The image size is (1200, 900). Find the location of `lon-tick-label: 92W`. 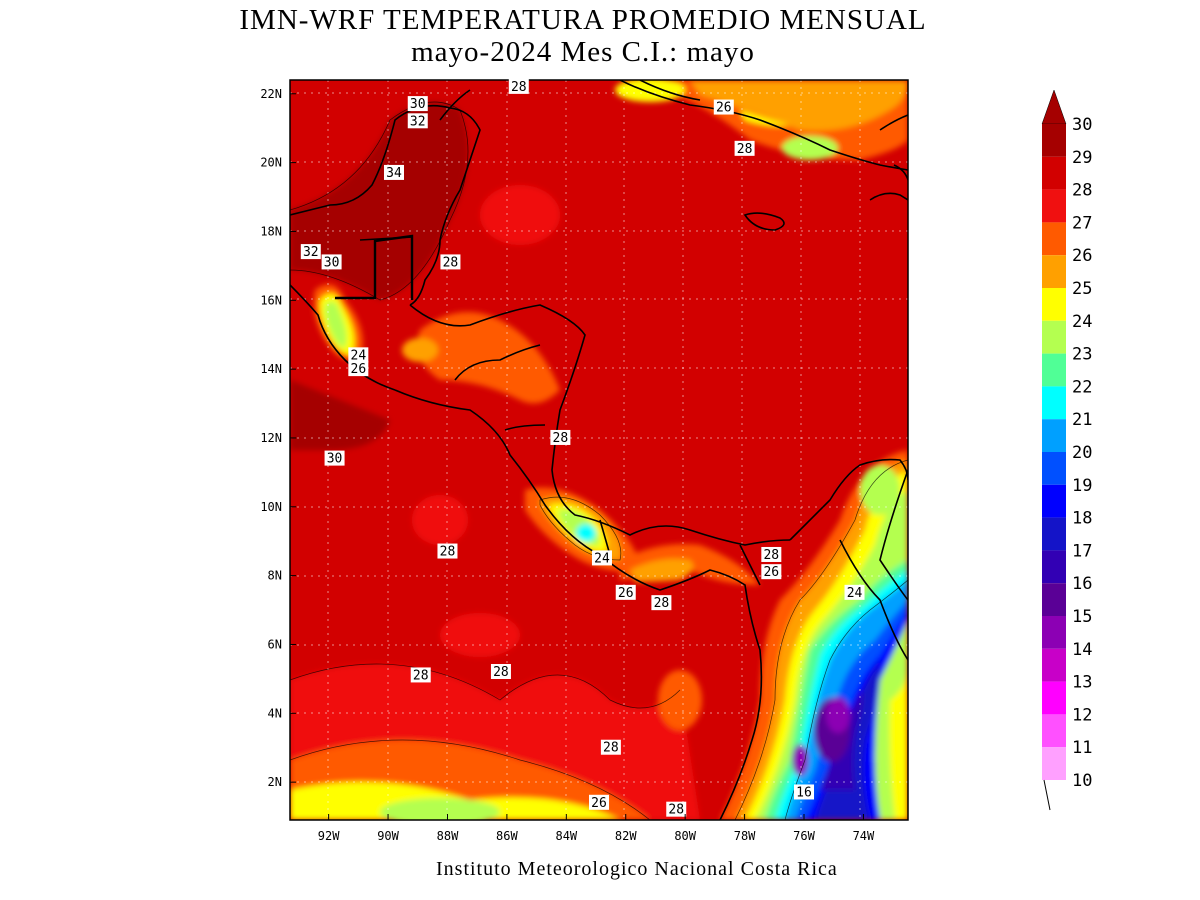

lon-tick-label: 92W is located at coordinates (329, 836).